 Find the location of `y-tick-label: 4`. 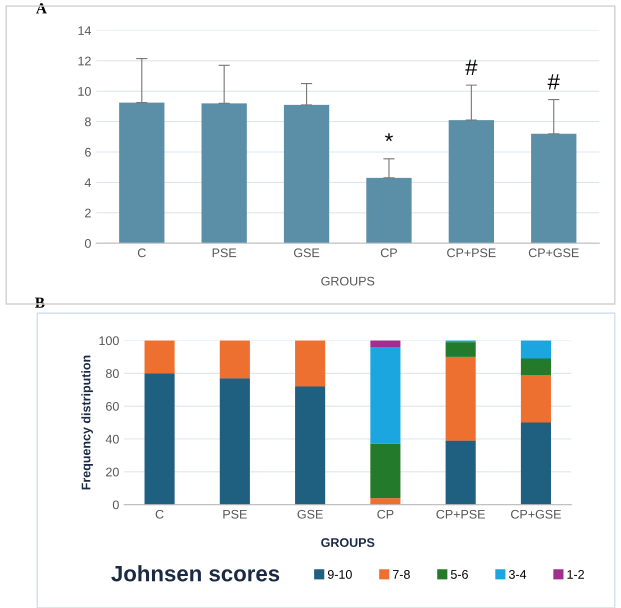

y-tick-label: 4 is located at coordinates (88, 182).